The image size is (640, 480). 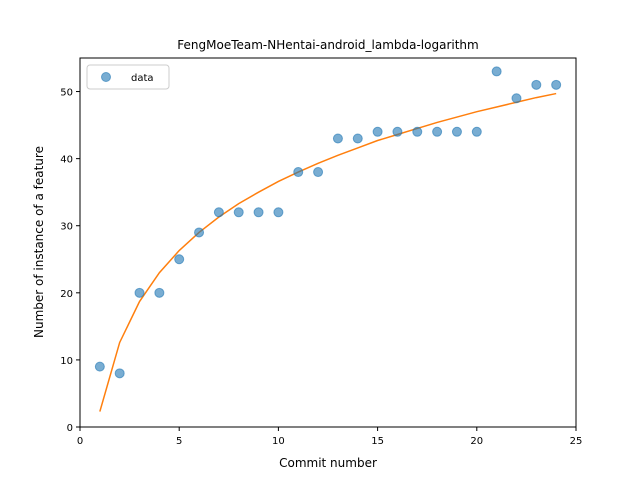 I want to click on y-tick-label: 50, so click(x=66, y=93).